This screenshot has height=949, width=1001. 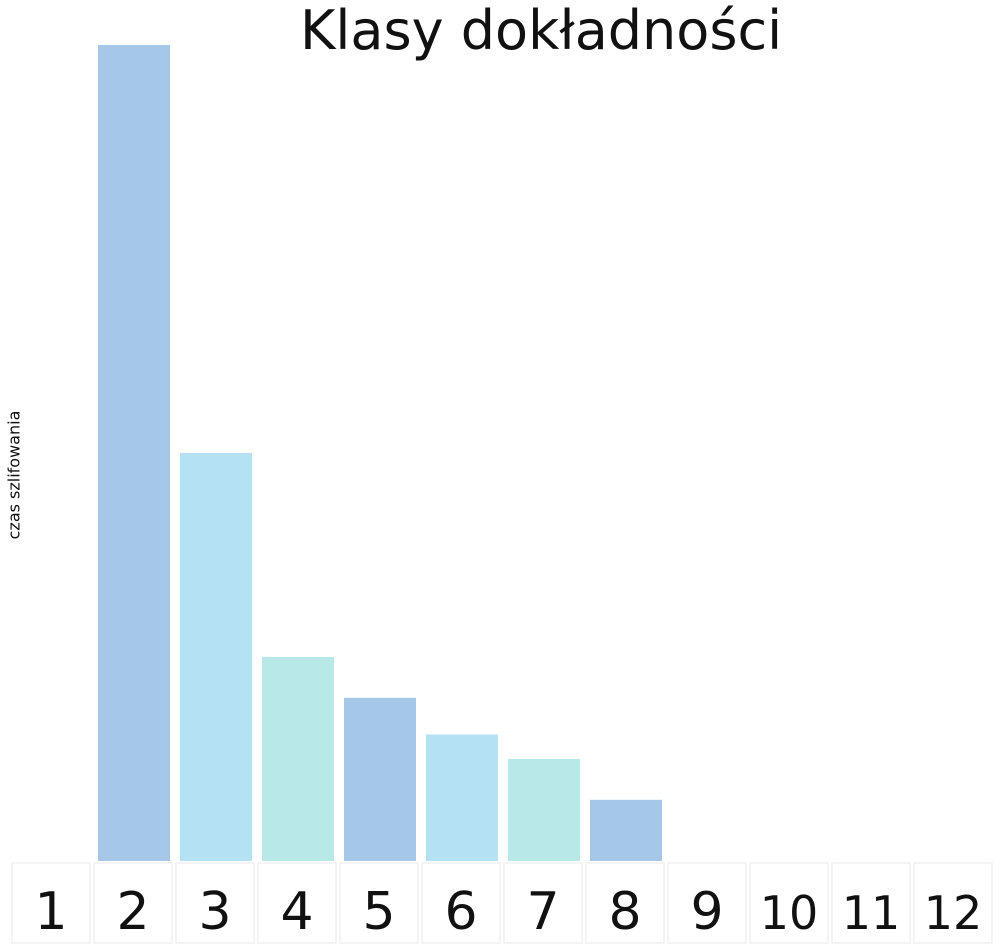 I want to click on x-tick-label-11: 11, so click(x=871, y=913).